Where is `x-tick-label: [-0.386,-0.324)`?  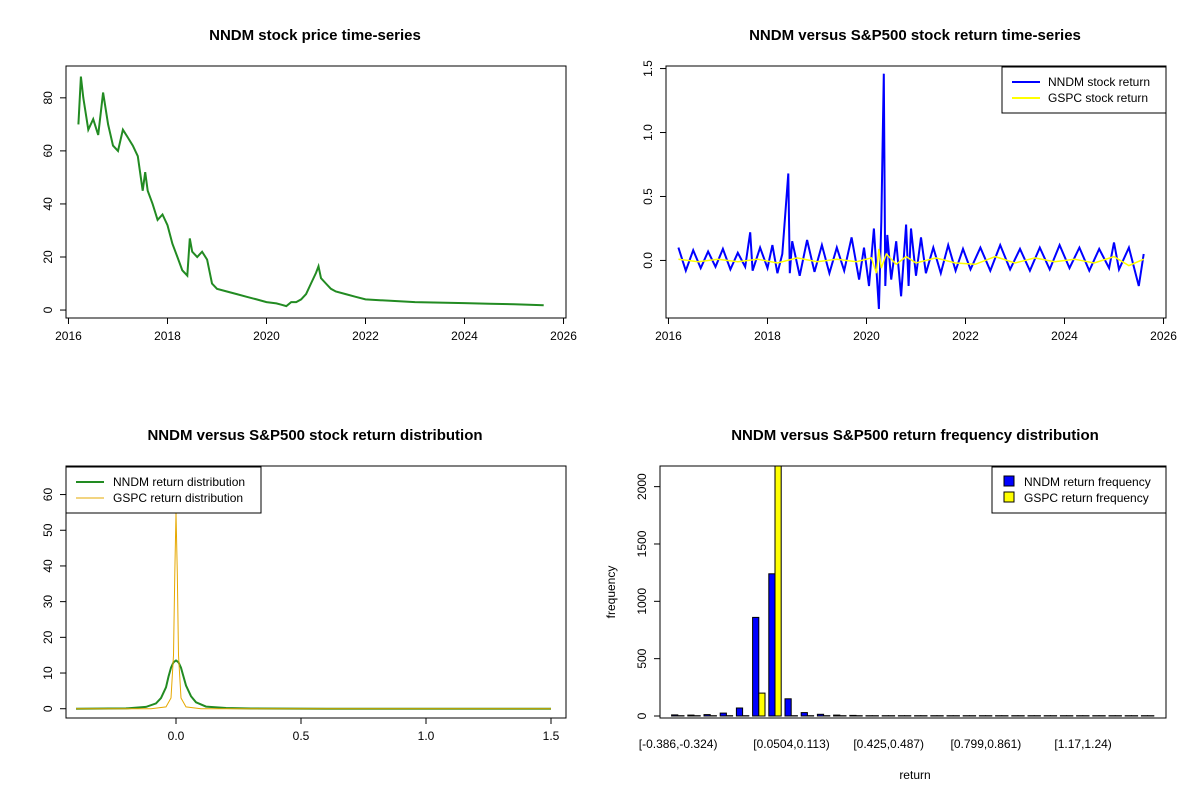 x-tick-label: [-0.386,-0.324) is located at coordinates (678, 744).